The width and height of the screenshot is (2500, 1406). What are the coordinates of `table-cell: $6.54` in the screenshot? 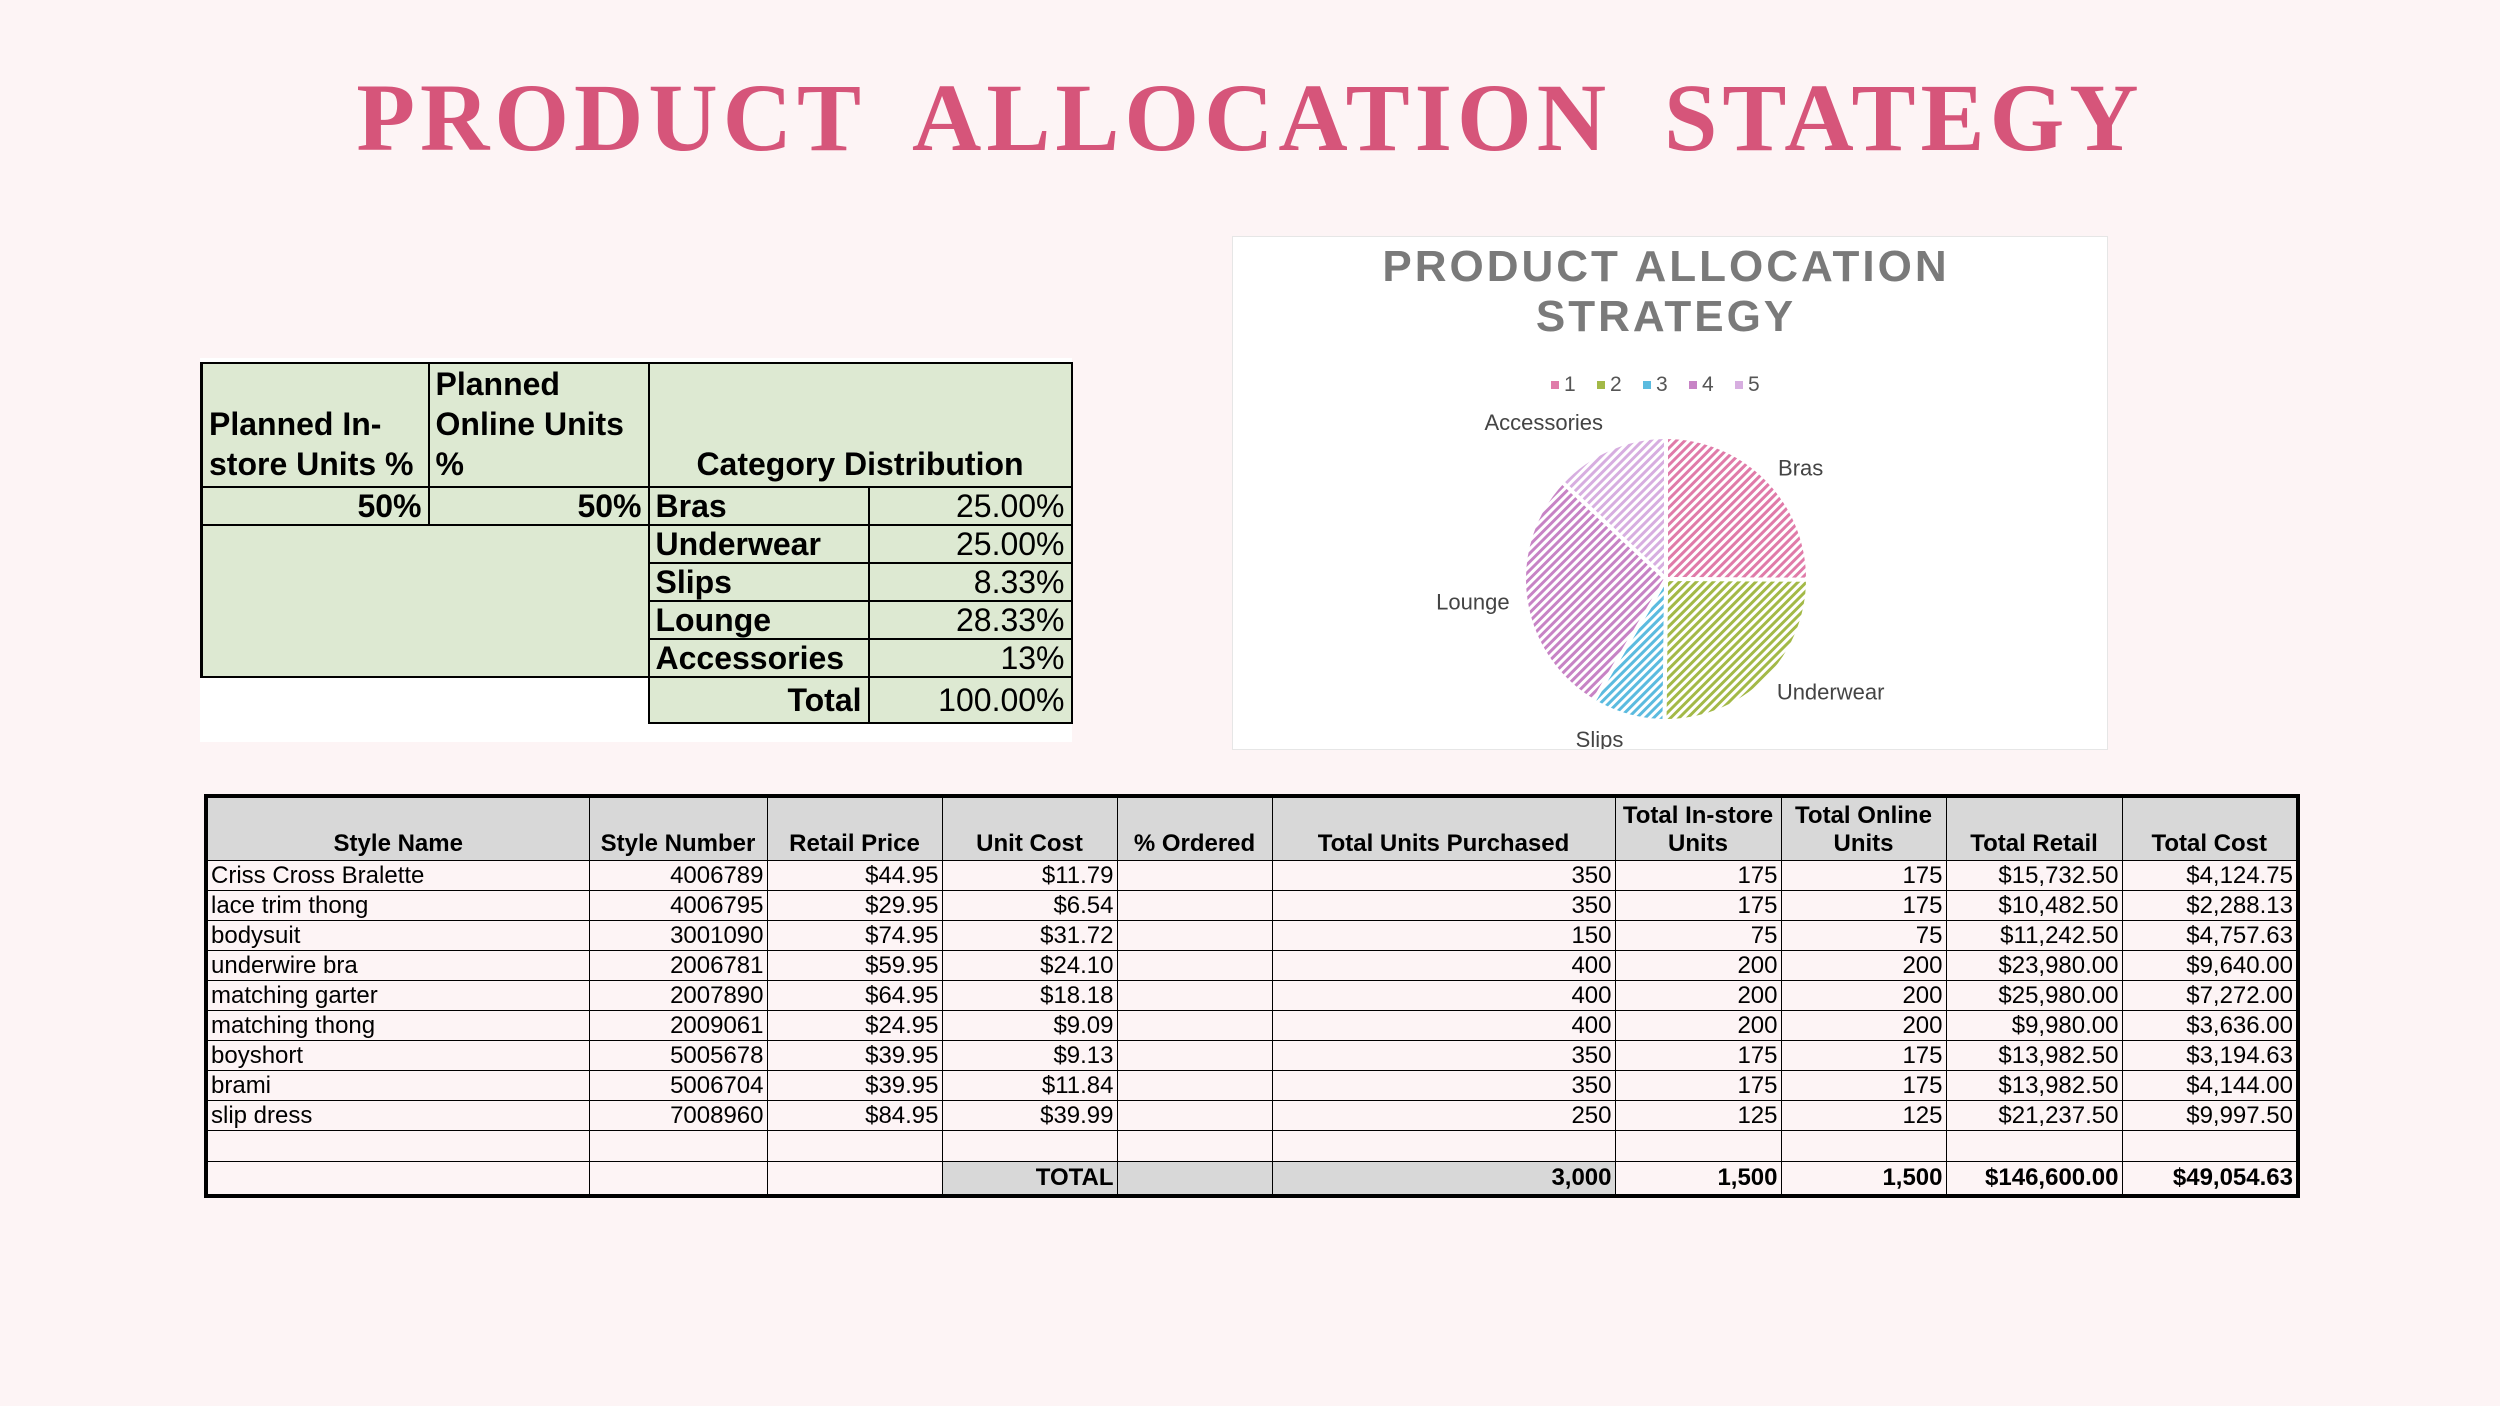 It's located at (1029, 905).